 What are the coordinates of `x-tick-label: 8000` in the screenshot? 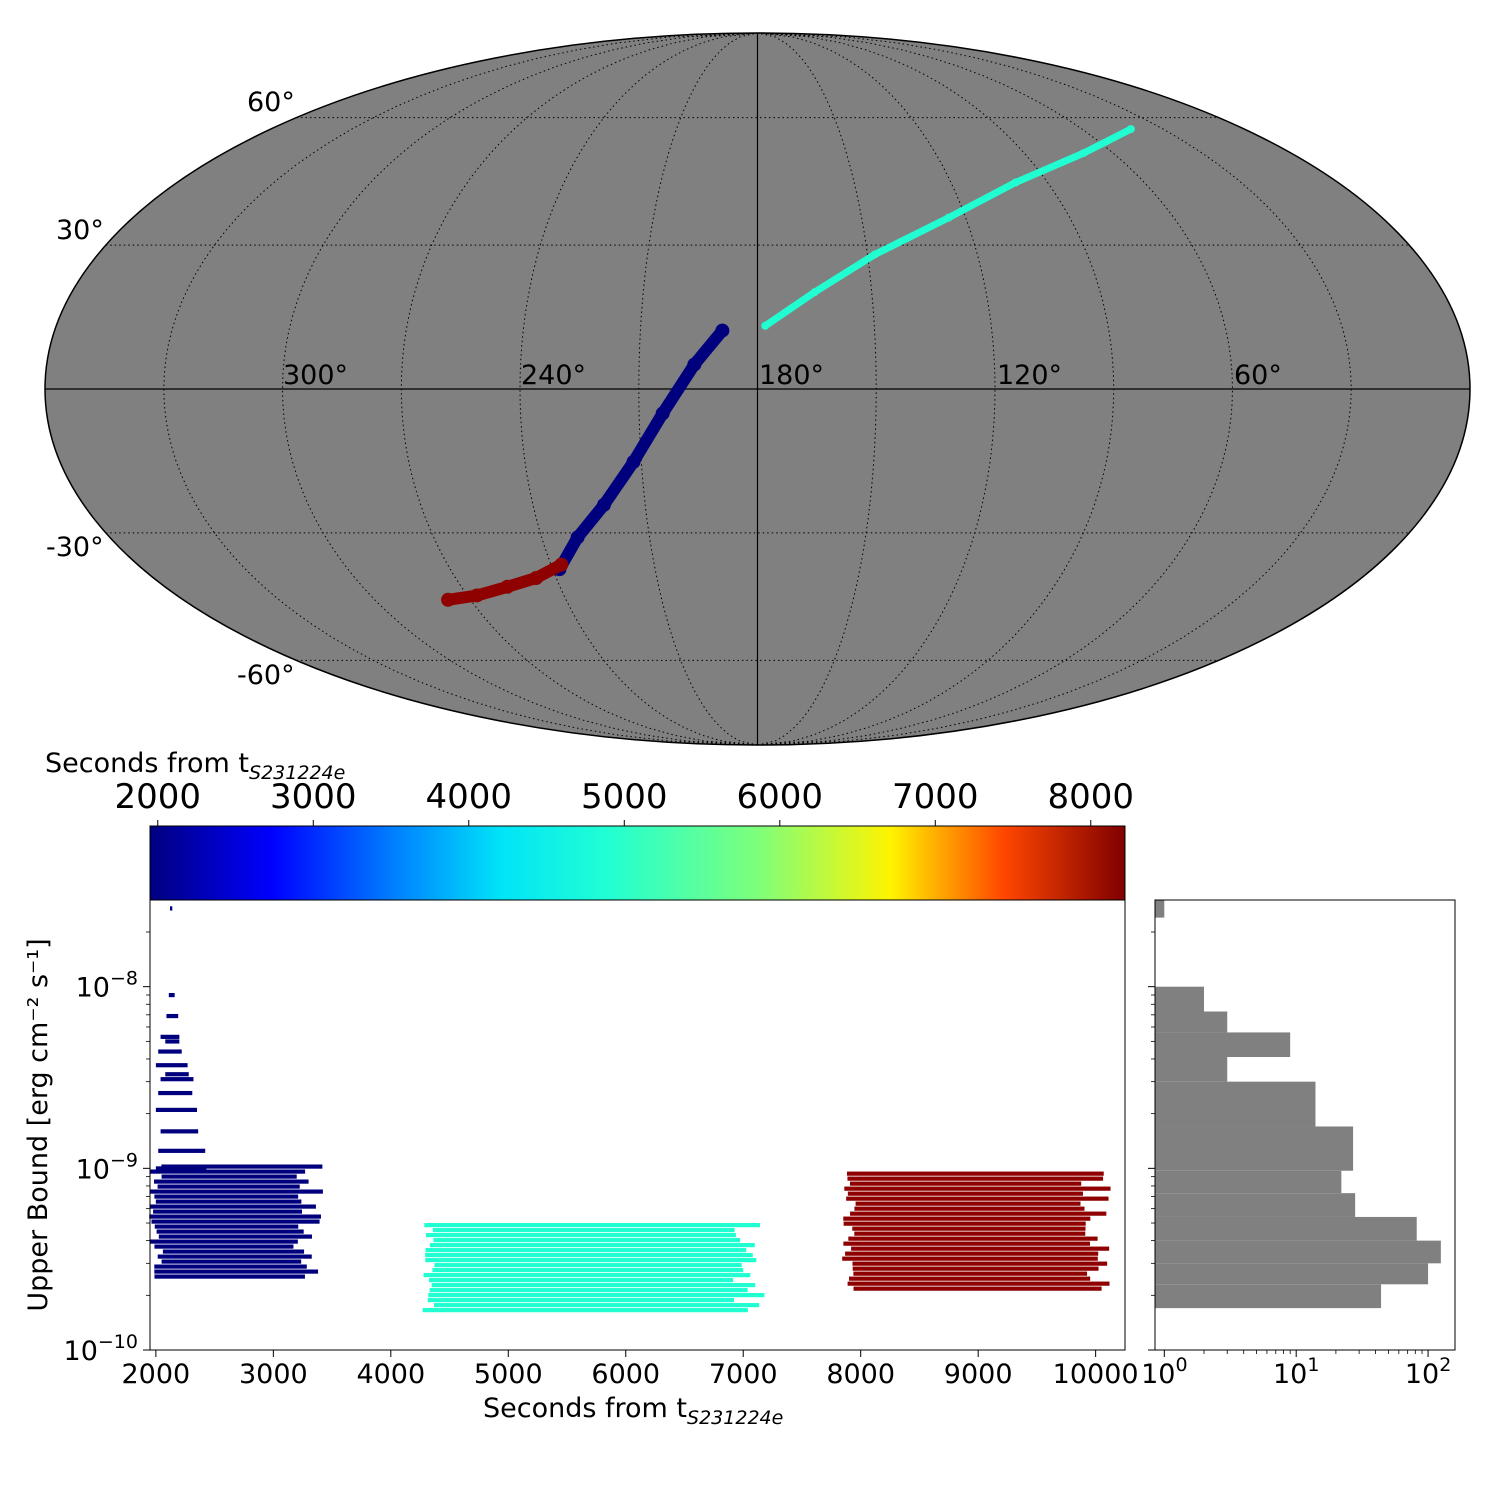 It's located at (860, 1374).